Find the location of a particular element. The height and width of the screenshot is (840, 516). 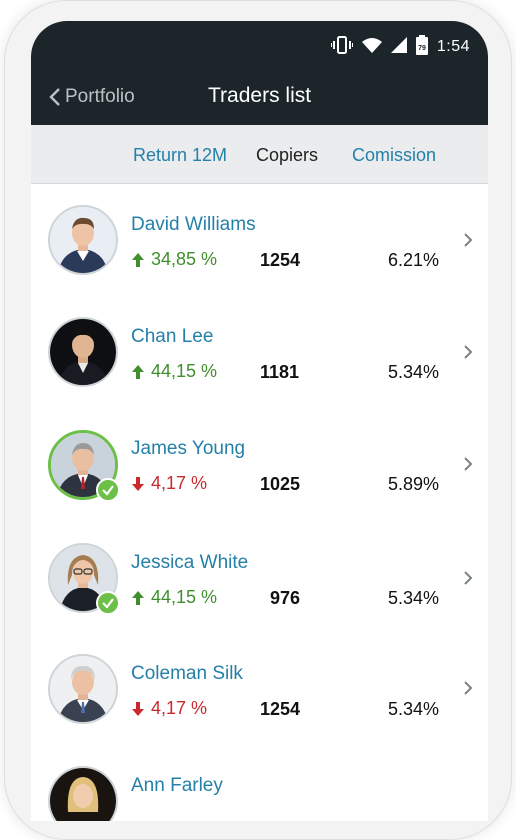

copiers-count: 976 is located at coordinates (285, 598).